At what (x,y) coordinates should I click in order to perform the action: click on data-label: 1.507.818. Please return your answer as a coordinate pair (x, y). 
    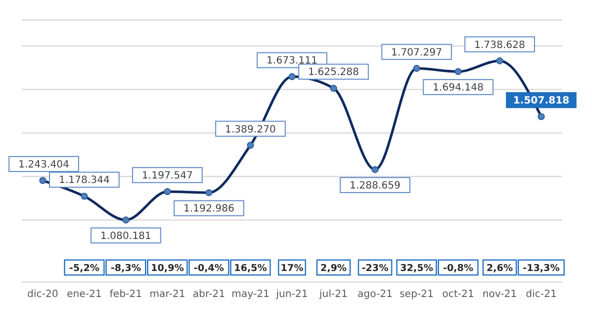
    Looking at the image, I should click on (541, 101).